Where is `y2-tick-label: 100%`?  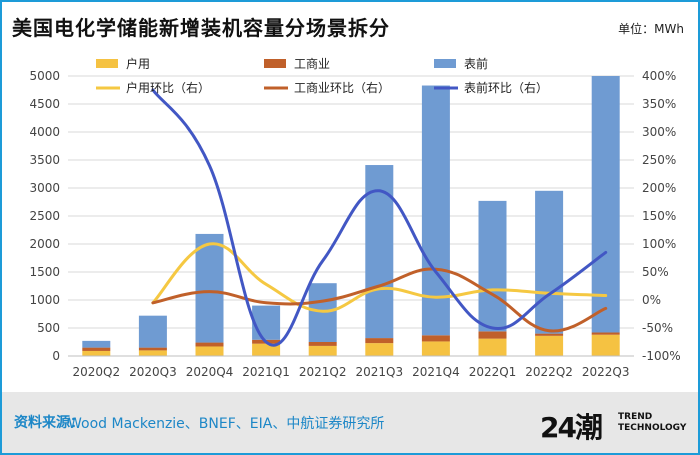 y2-tick-label: 100% is located at coordinates (659, 244).